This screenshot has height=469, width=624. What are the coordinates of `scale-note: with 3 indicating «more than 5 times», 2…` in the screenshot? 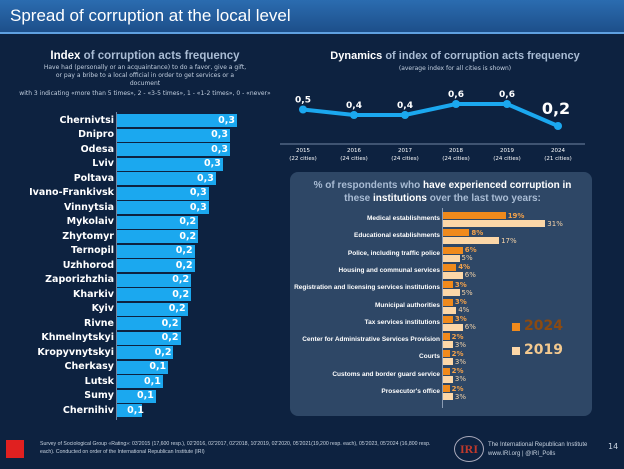 It's located at (145, 93).